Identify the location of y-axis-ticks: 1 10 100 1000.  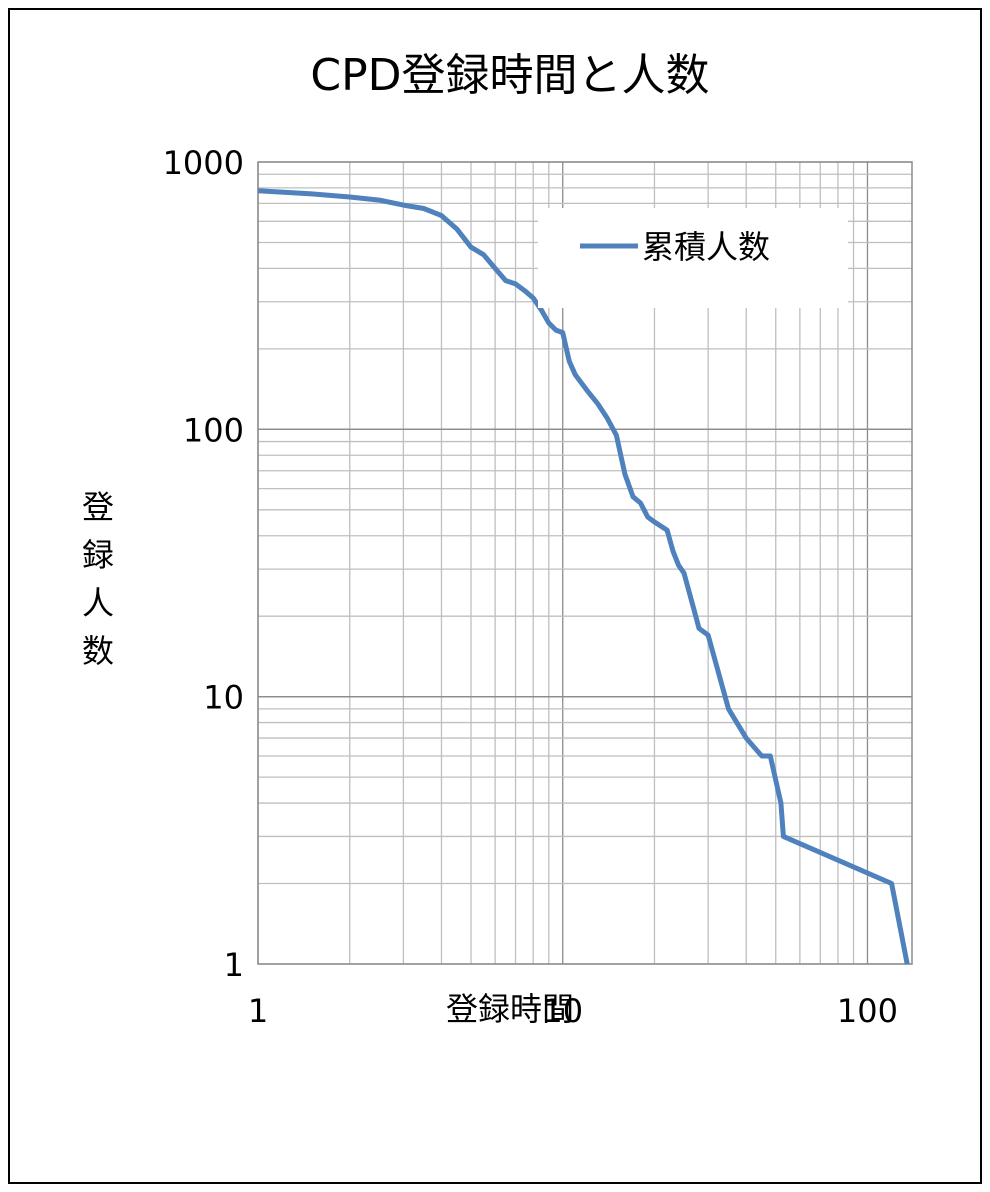
(203, 564).